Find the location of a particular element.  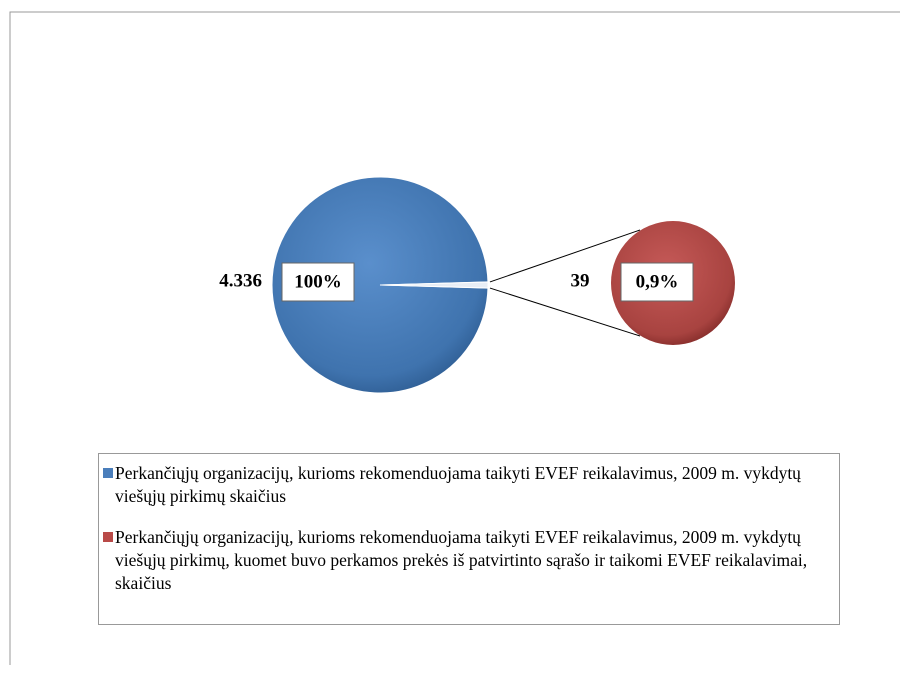

percent-label: 0,9% is located at coordinates (657, 281).